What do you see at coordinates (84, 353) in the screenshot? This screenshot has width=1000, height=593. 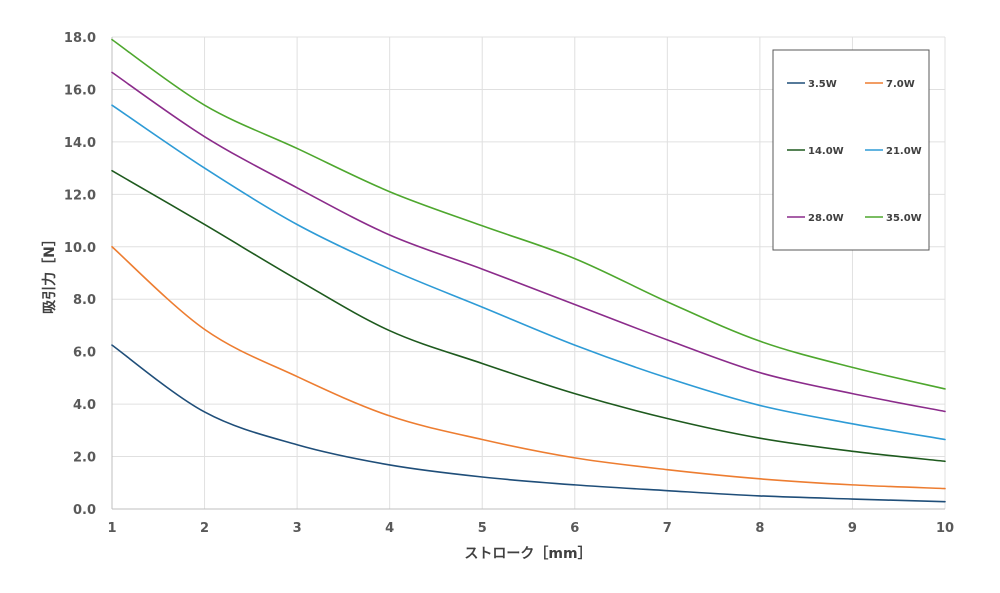 I see `y-tick-label: 6.0` at bounding box center [84, 353].